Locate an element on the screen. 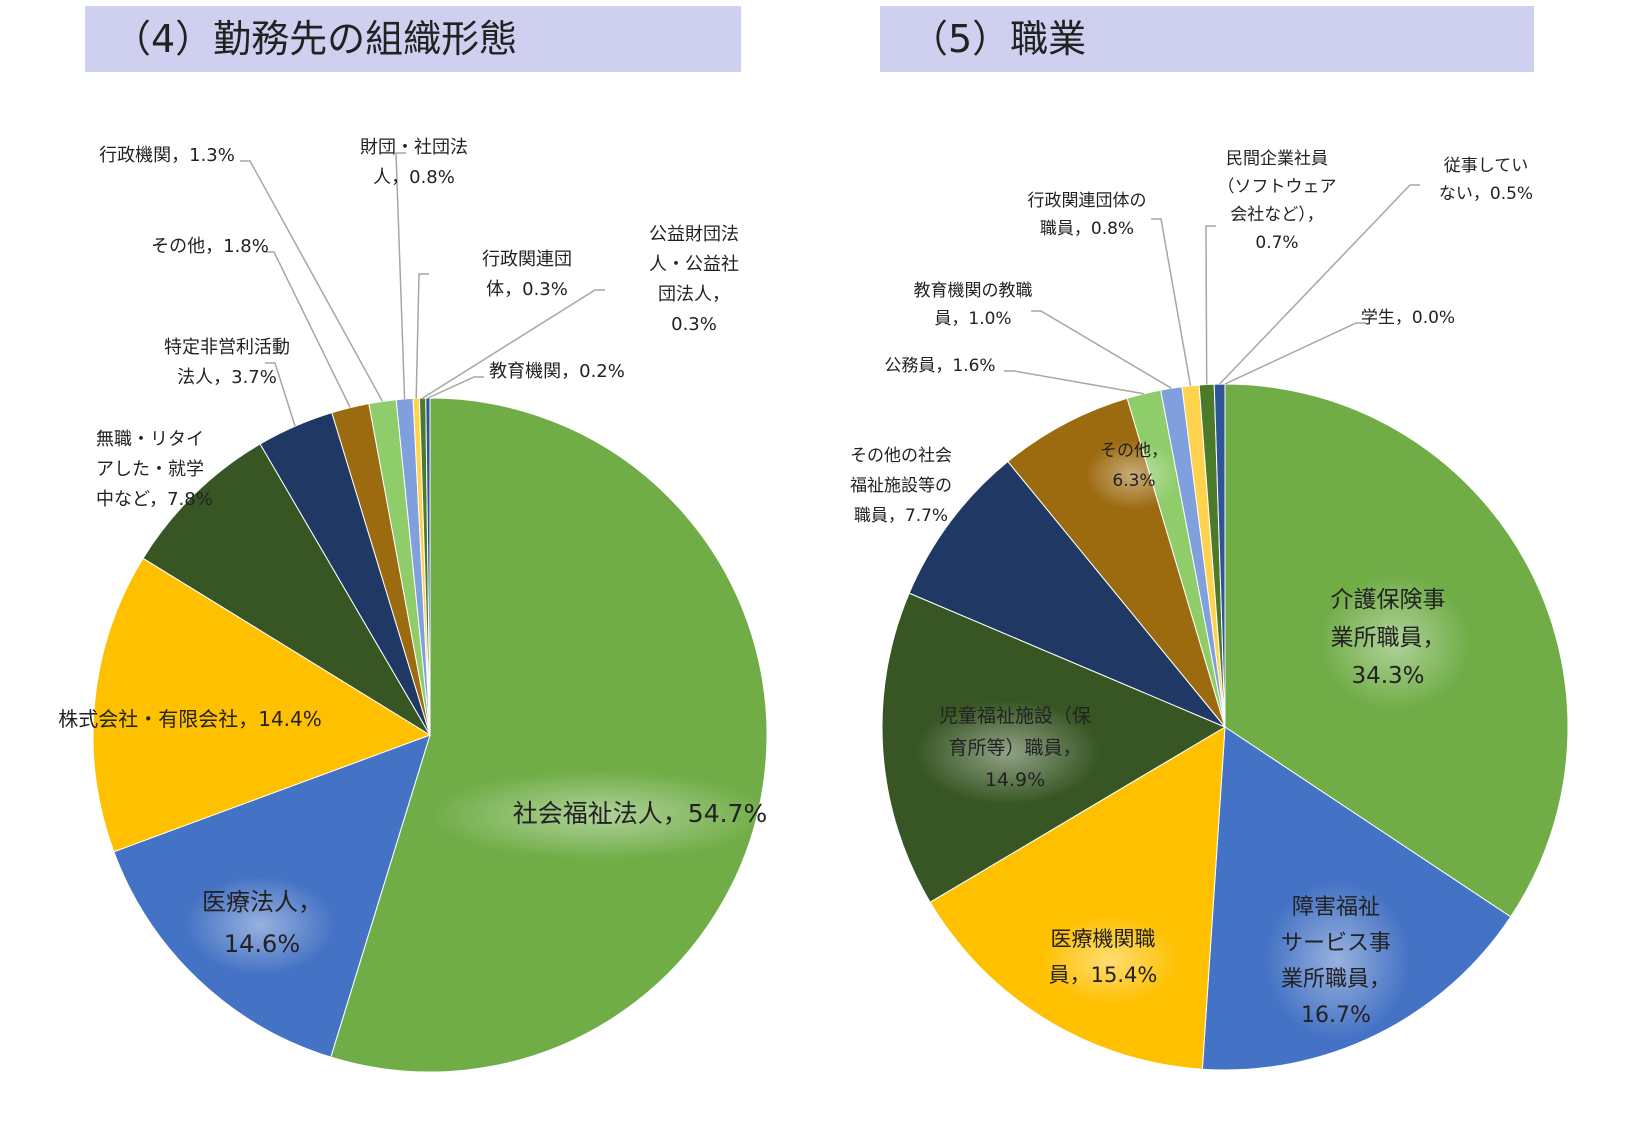 The image size is (1641, 1133). data-label: 障害福祉サービス事業所職員， 16.7% is located at coordinates (1336, 961).